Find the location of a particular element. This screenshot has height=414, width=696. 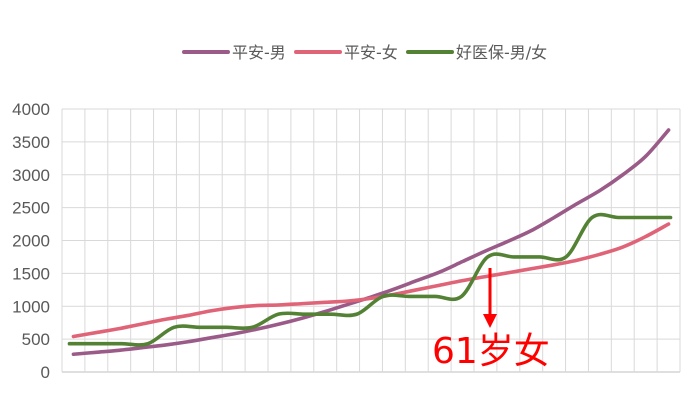

y-tick-label: 1500 is located at coordinates (31, 273).